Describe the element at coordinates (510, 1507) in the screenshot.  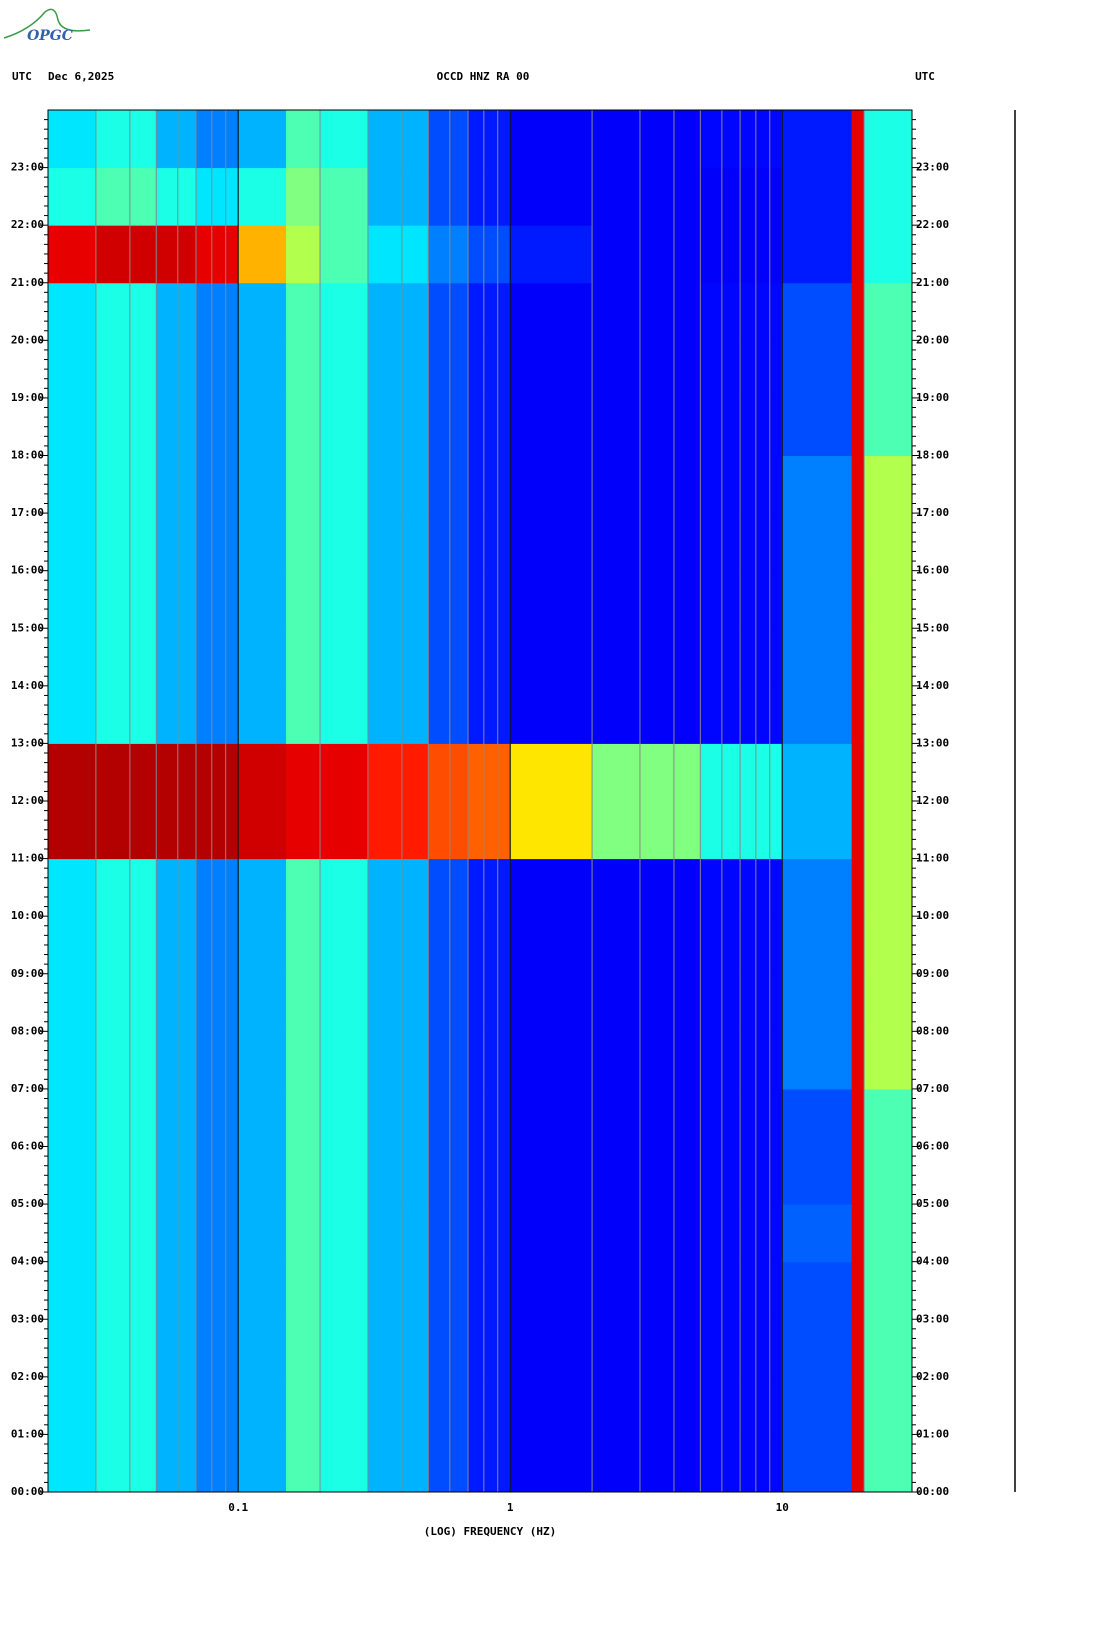
I see `x-tick-label: 1` at that location.